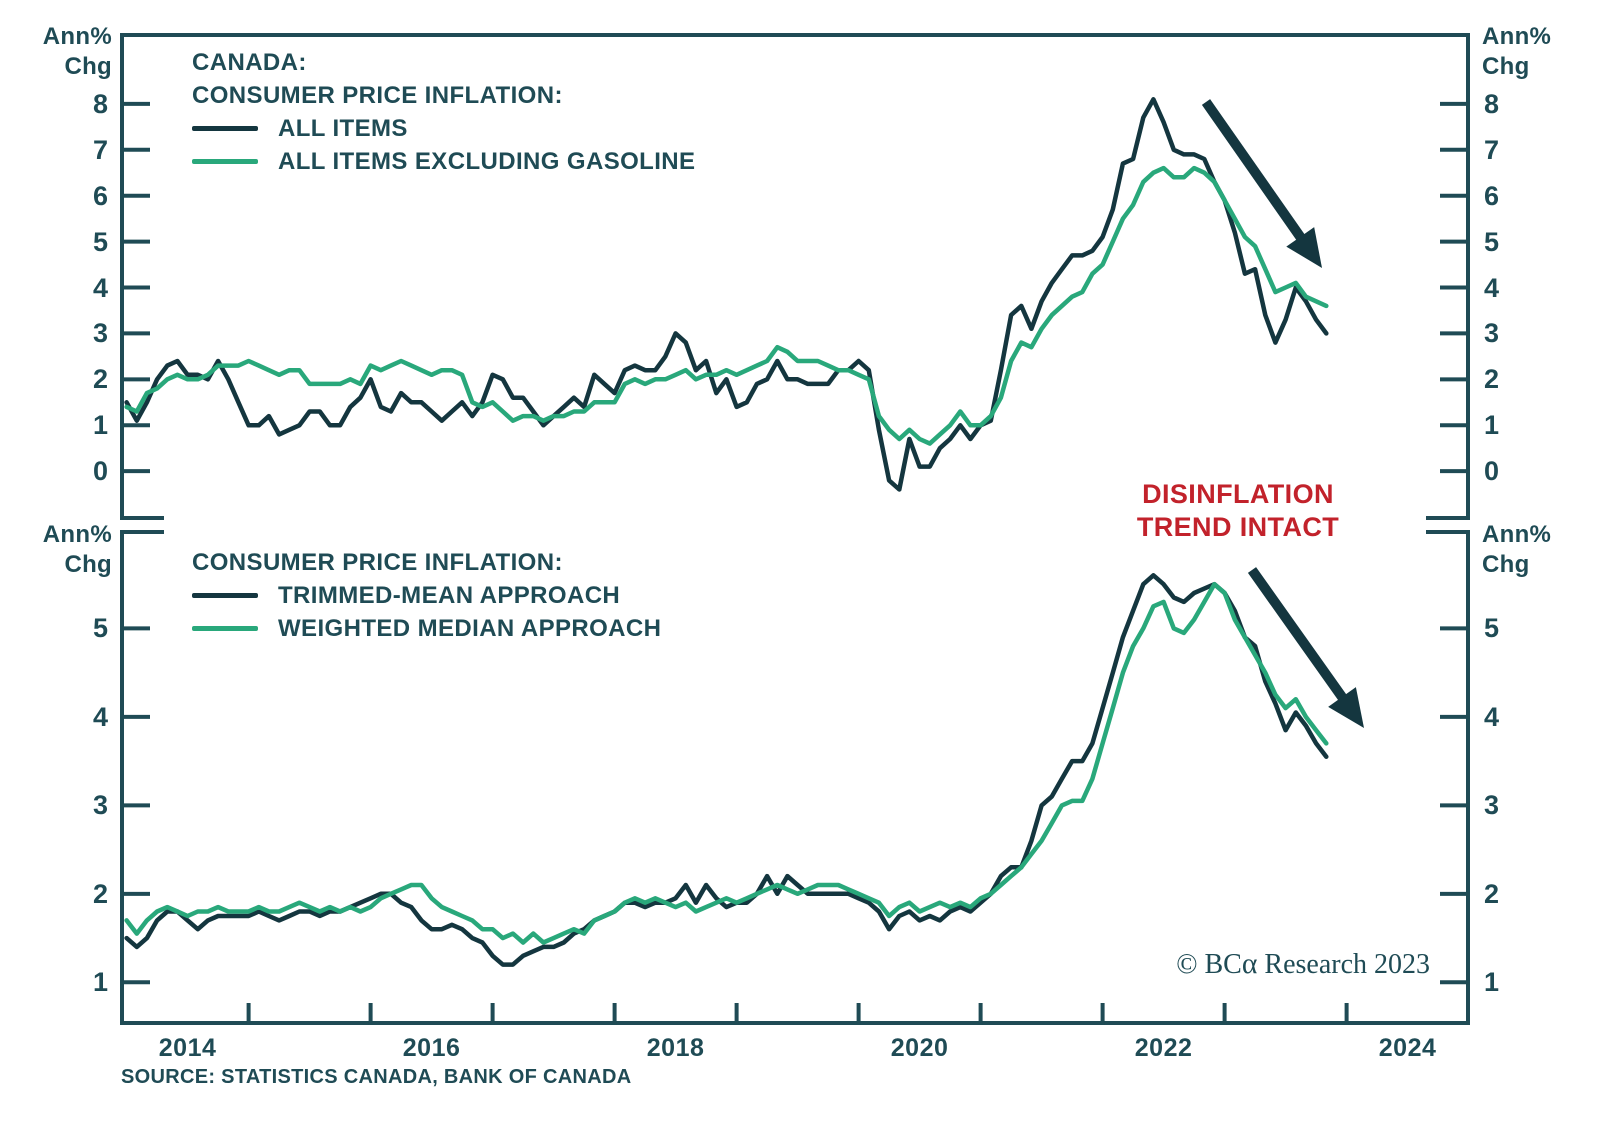 This screenshot has height=1146, width=1600. Describe the element at coordinates (1238, 510) in the screenshot. I see `disinflation-annotation: DISINFLATION TREND INTACT` at that location.